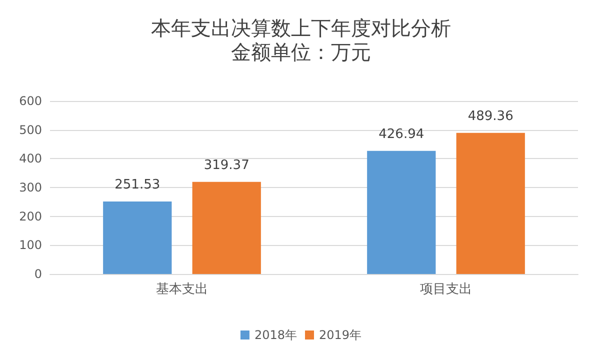 The image size is (602, 362). I want to click on y-tick-label: 200, so click(30, 216).